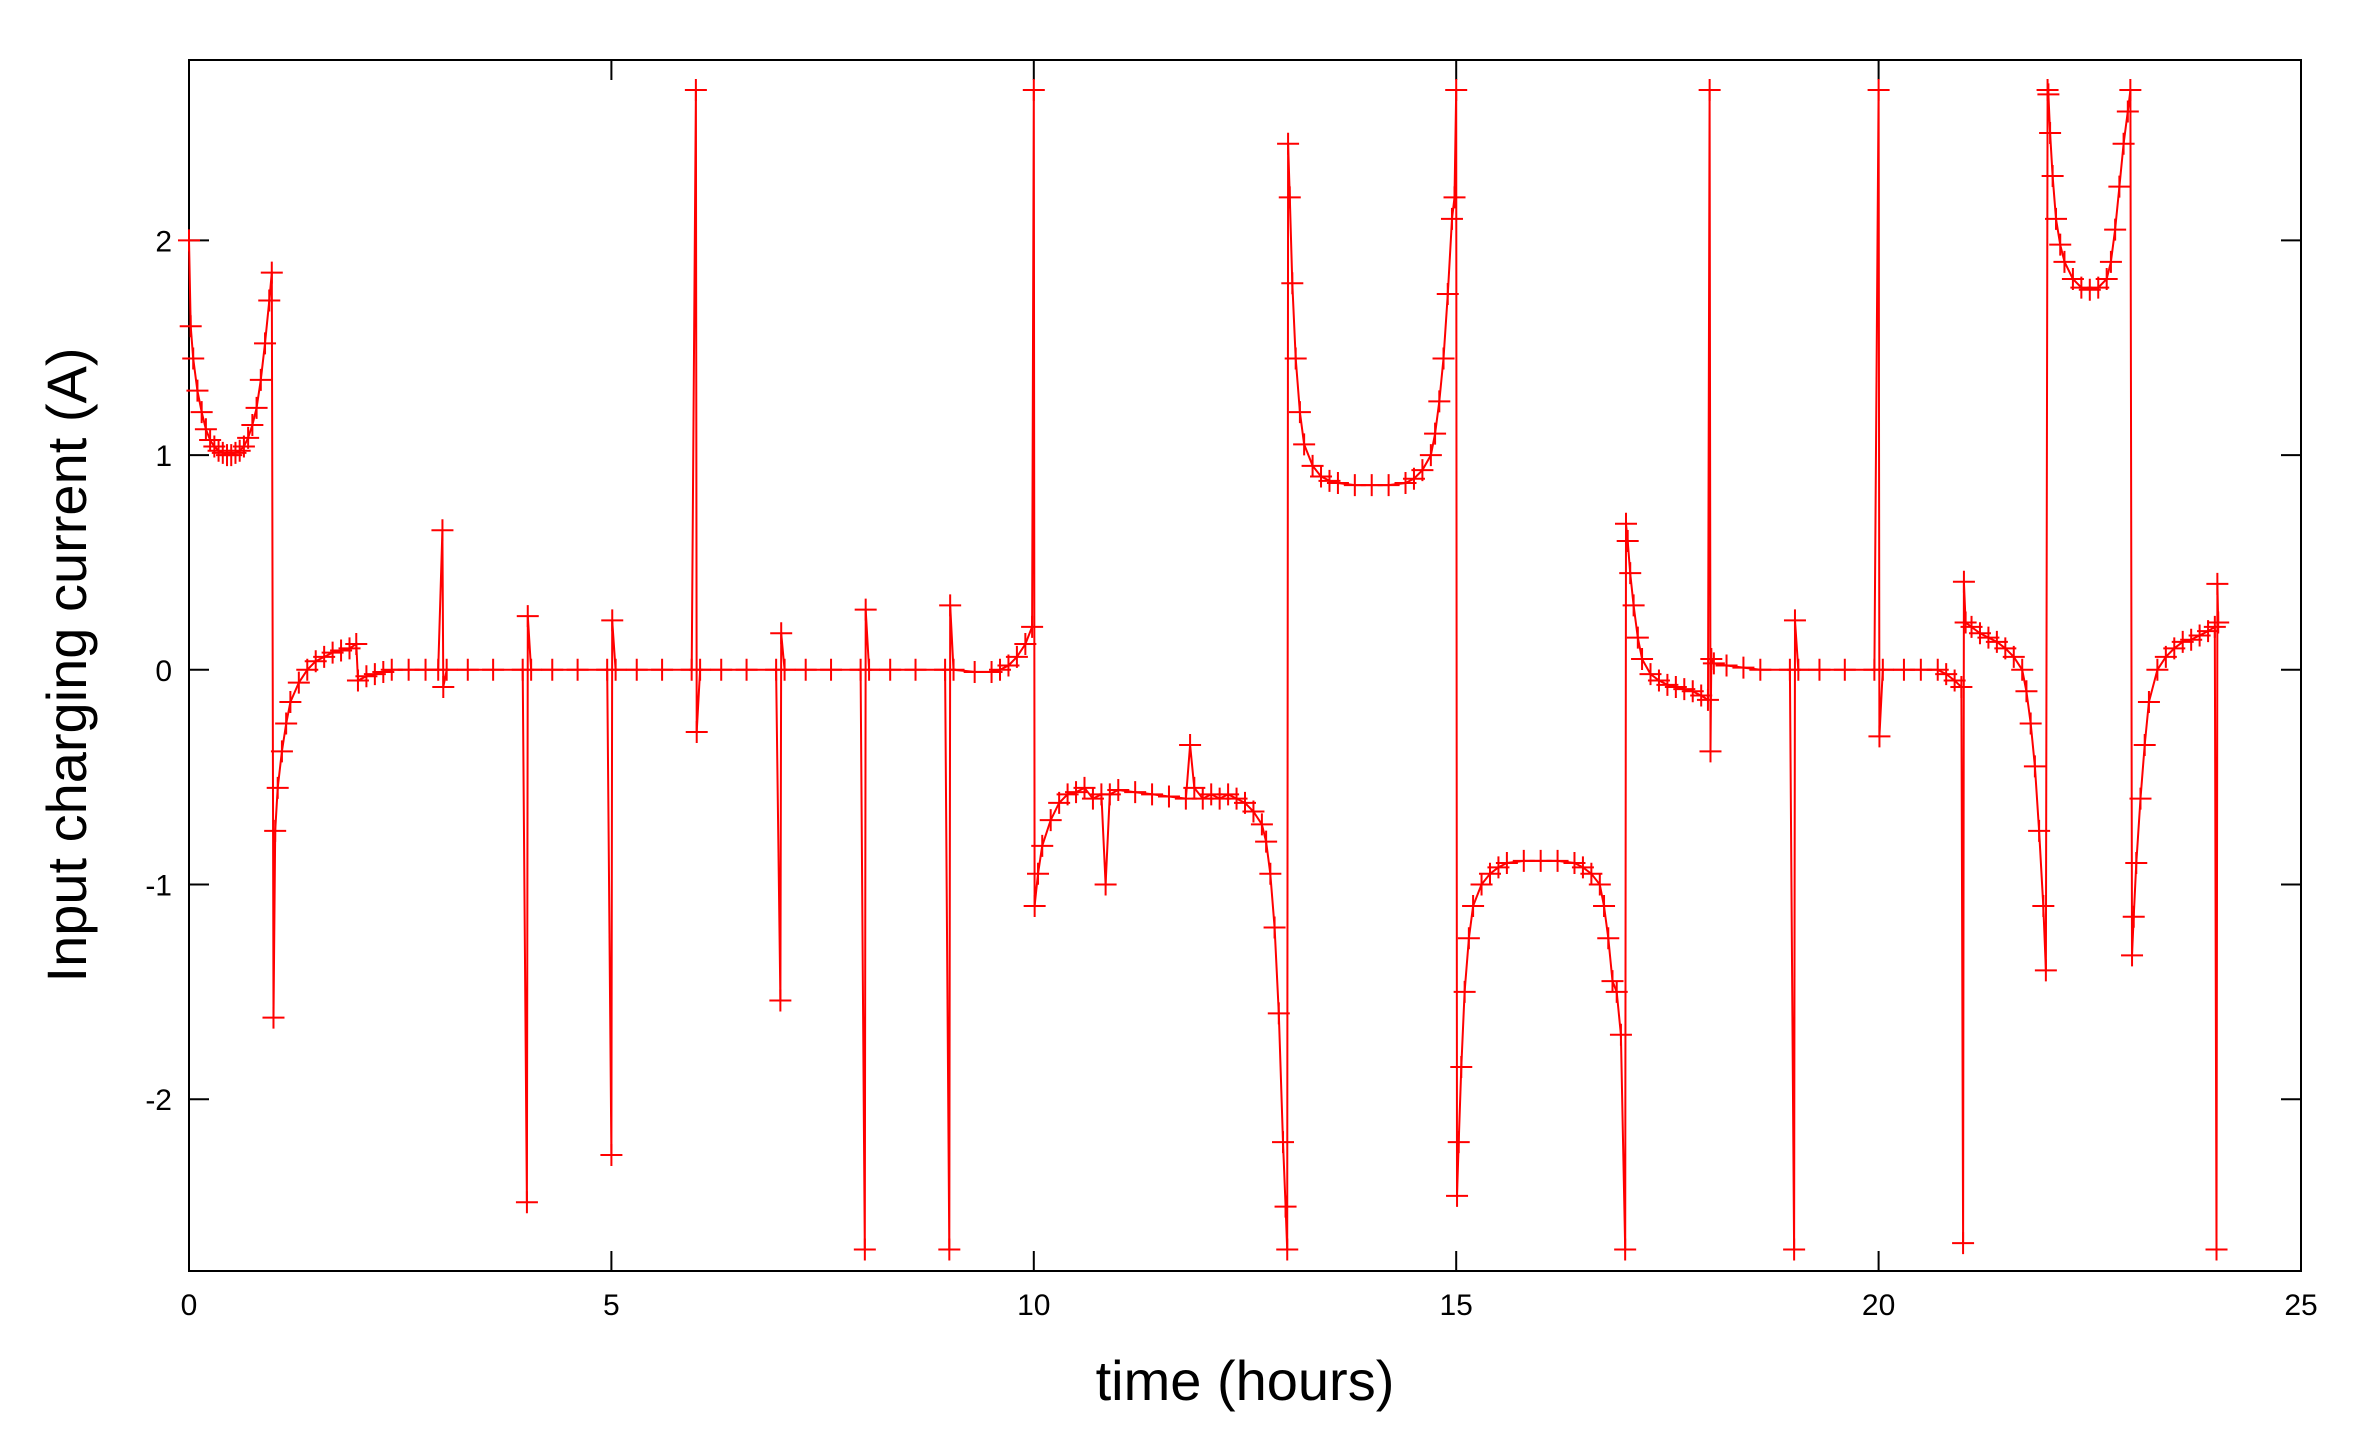 Image resolution: width=2364 pixels, height=1443 pixels. Describe the element at coordinates (611, 1305) in the screenshot. I see `x-tick-label: 5` at that location.